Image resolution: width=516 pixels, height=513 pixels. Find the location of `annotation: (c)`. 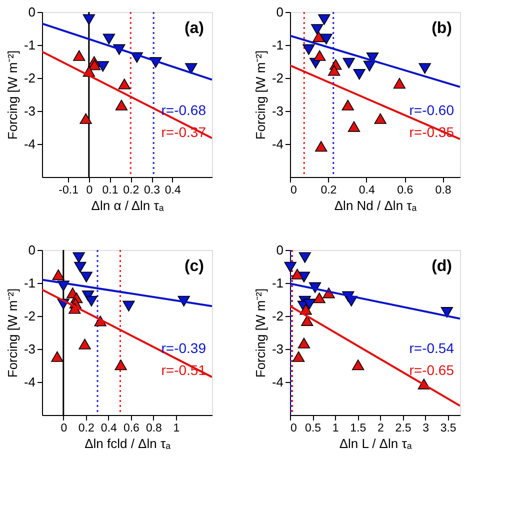

annotation: (c) is located at coordinates (194, 266).